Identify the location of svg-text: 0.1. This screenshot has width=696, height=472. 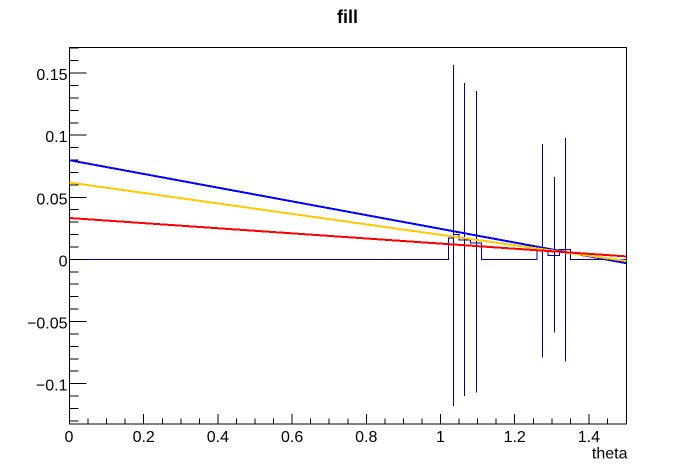
(56, 137).